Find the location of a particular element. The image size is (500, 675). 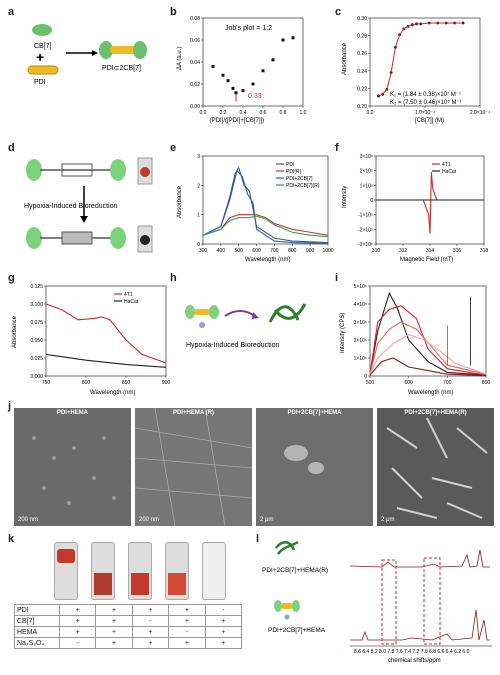

sem-scale-2: 200 nm is located at coordinates (149, 520).